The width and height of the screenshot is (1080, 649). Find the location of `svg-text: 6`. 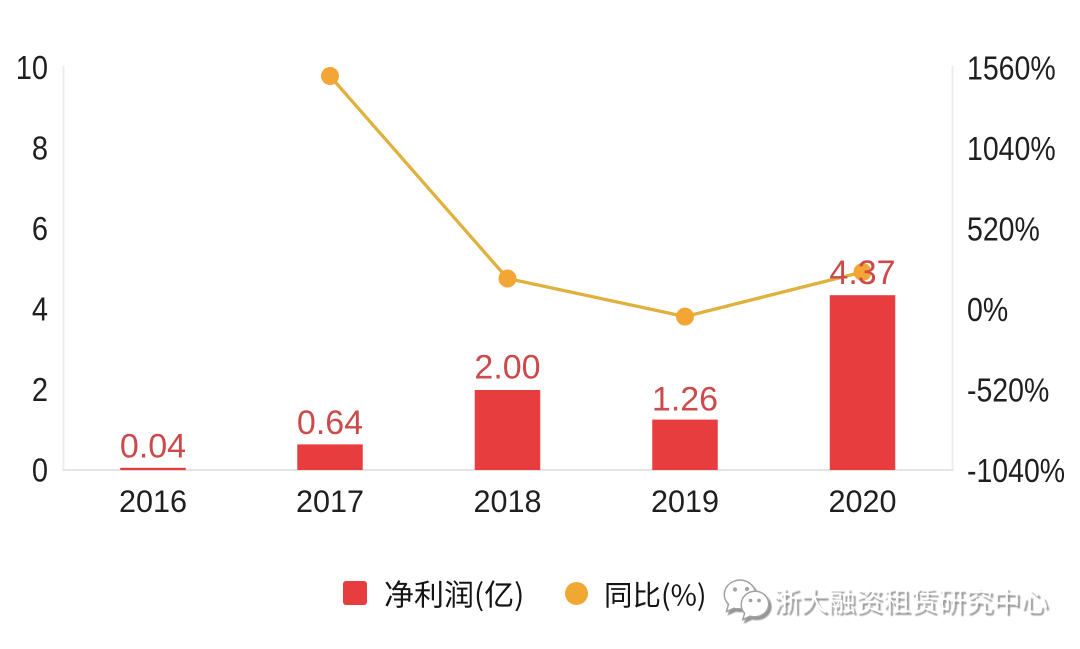

svg-text: 6 is located at coordinates (40, 228).